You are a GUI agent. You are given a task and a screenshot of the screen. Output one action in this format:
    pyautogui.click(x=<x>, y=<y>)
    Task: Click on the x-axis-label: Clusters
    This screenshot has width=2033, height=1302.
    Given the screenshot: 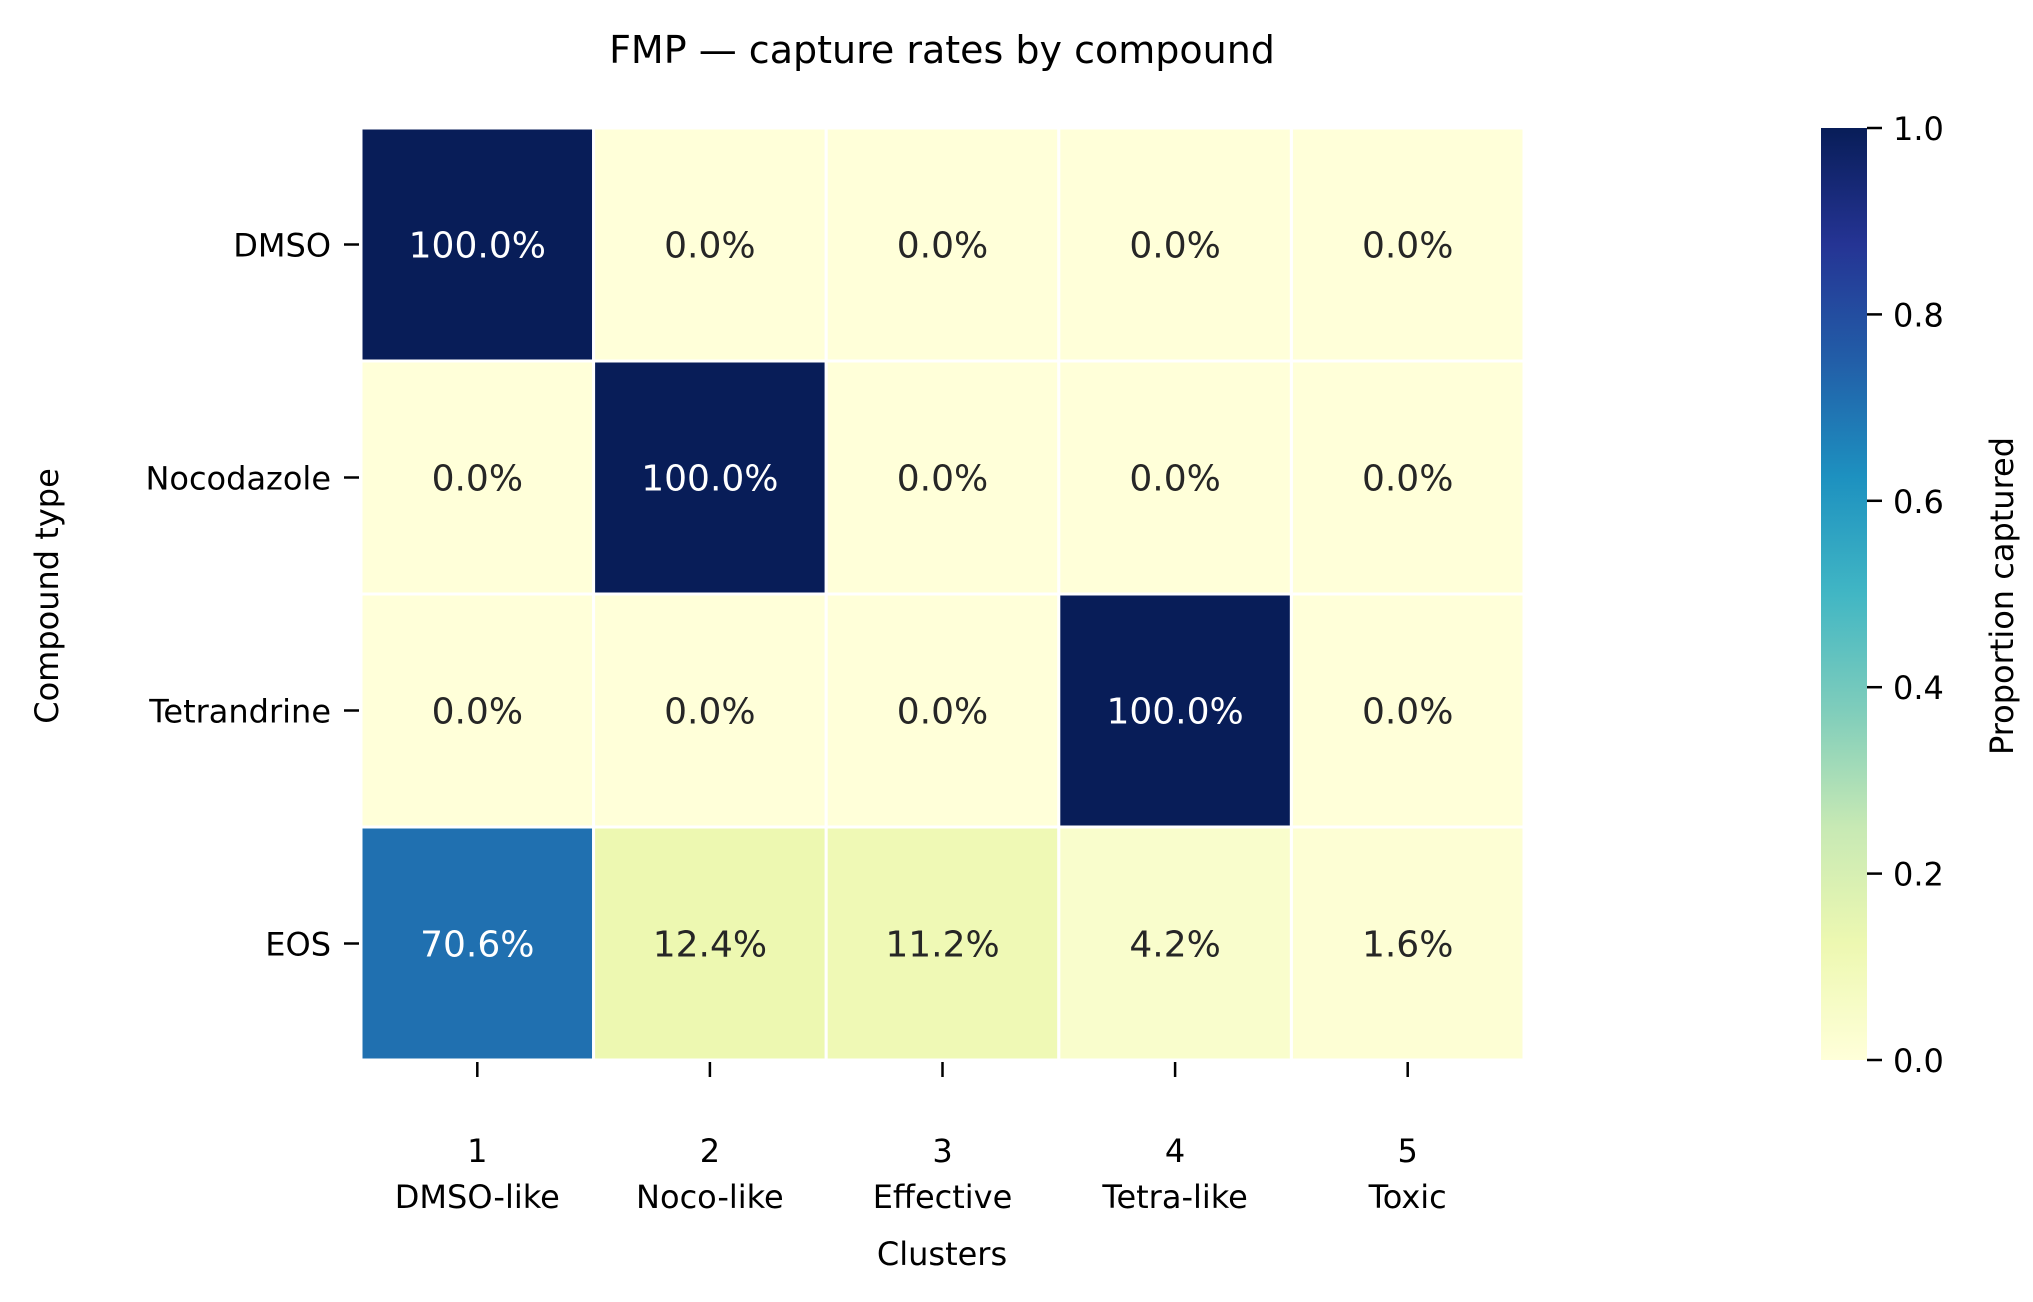 What is the action you would take?
    pyautogui.click(x=942, y=1254)
    